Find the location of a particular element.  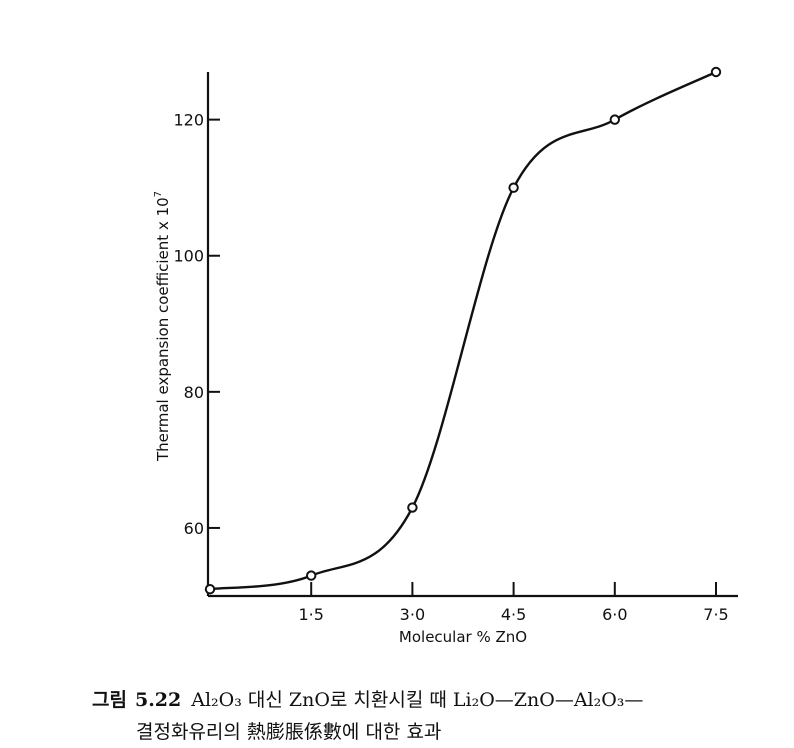

y-axis-title-exponent: 7 is located at coordinates (158, 194).